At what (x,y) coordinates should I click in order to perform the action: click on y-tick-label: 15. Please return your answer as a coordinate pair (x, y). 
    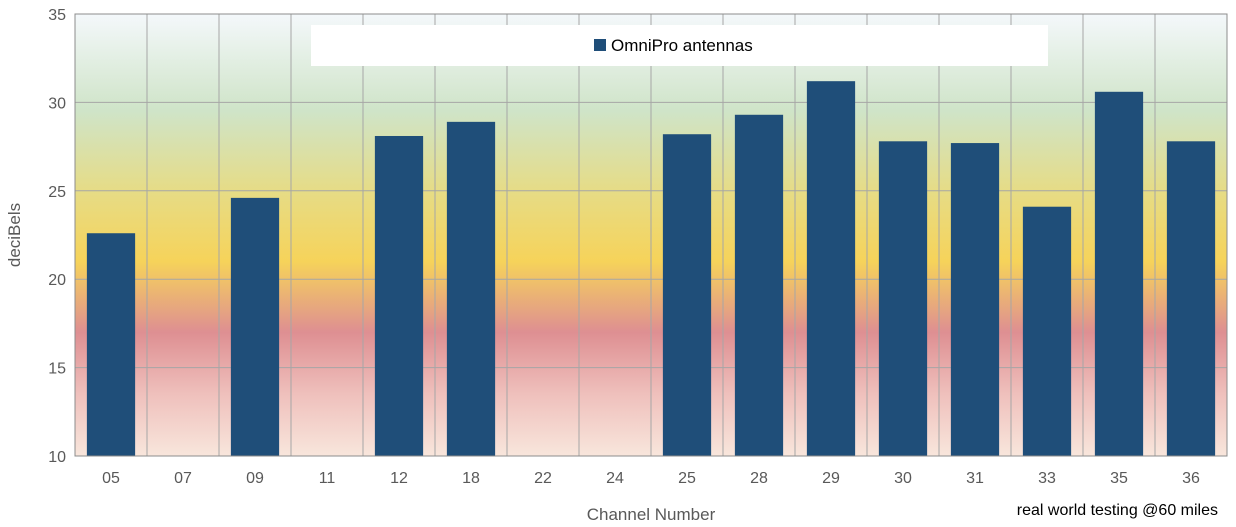
    Looking at the image, I should click on (57, 369).